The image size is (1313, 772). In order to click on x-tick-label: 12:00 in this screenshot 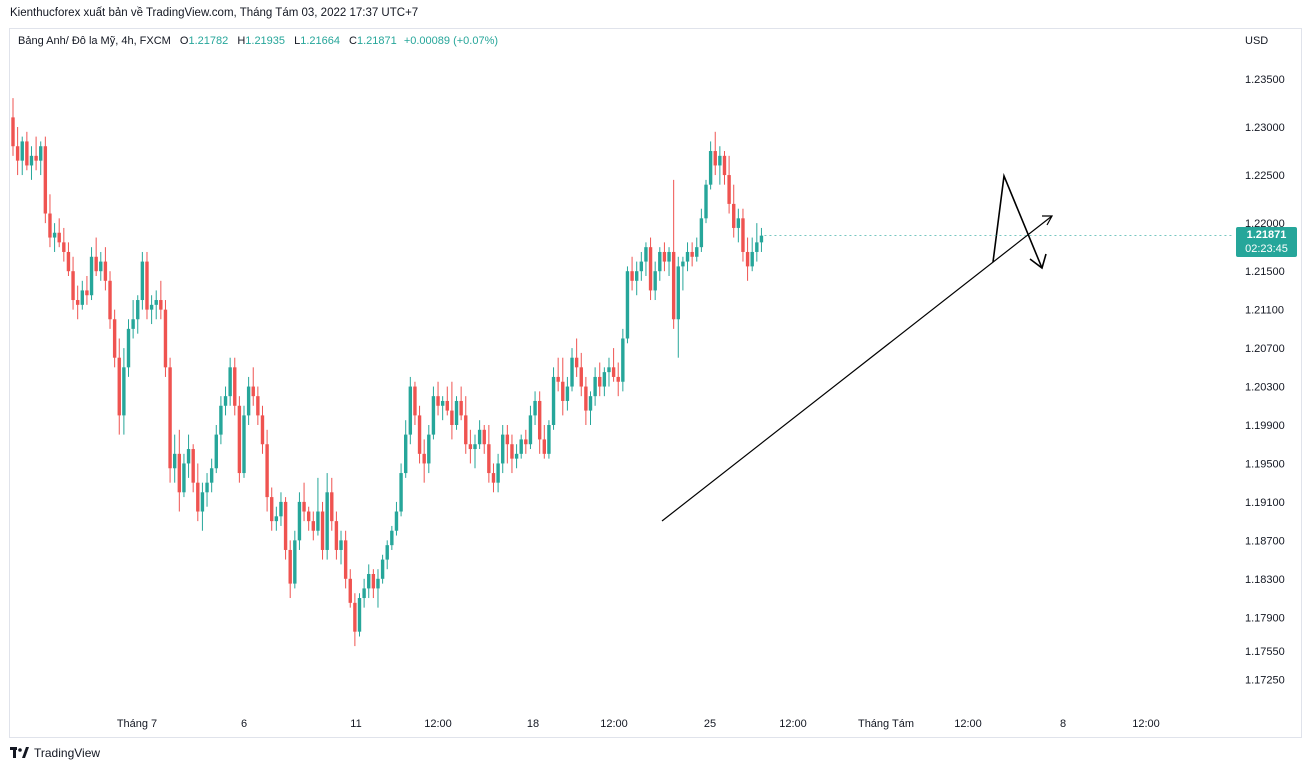, I will do `click(614, 724)`.